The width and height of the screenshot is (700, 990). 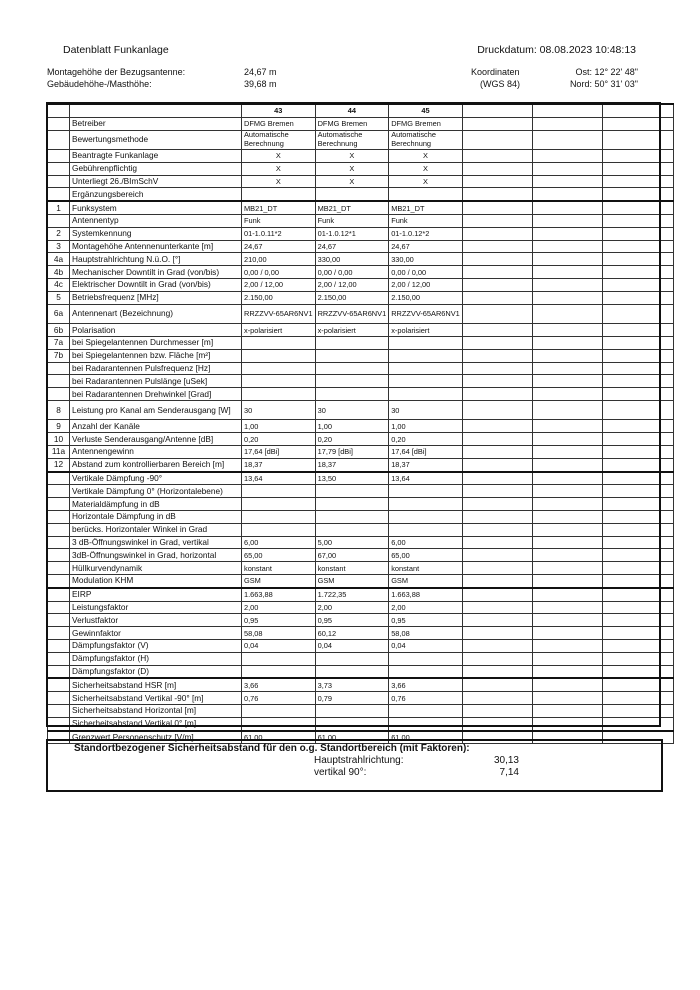 What do you see at coordinates (155, 355) in the screenshot?
I see `row-label: bei Spiegelantennen bzw. Fläche [m²]` at bounding box center [155, 355].